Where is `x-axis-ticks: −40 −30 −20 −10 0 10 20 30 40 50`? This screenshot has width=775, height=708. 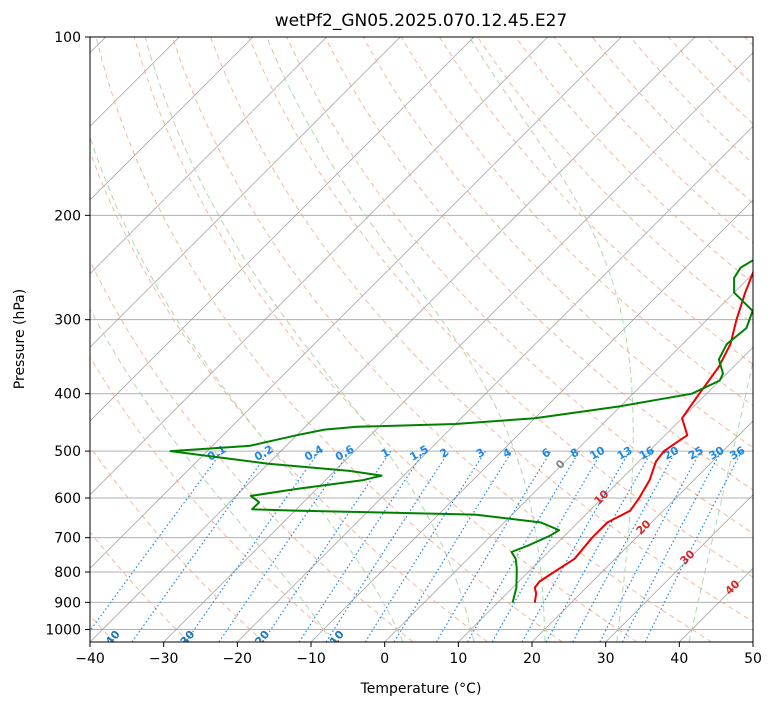
x-axis-ticks: −40 −30 −20 −10 0 10 20 30 40 50 is located at coordinates (418, 654).